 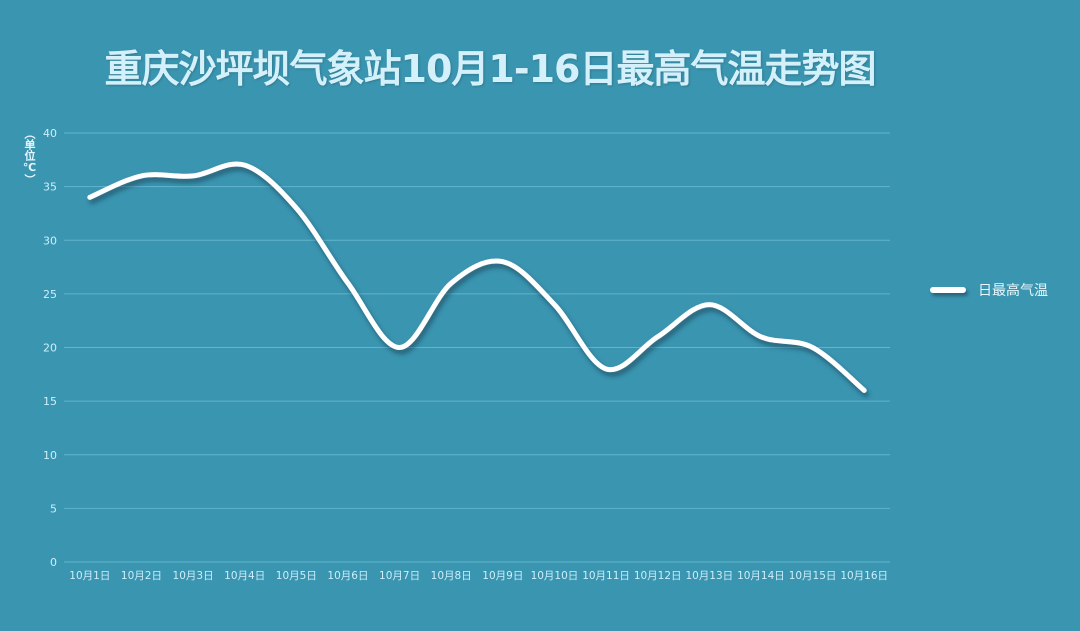 What do you see at coordinates (490, 69) in the screenshot?
I see `chart-title: 重庆沙坪坝气象站10月1-16日最高气温走势图` at bounding box center [490, 69].